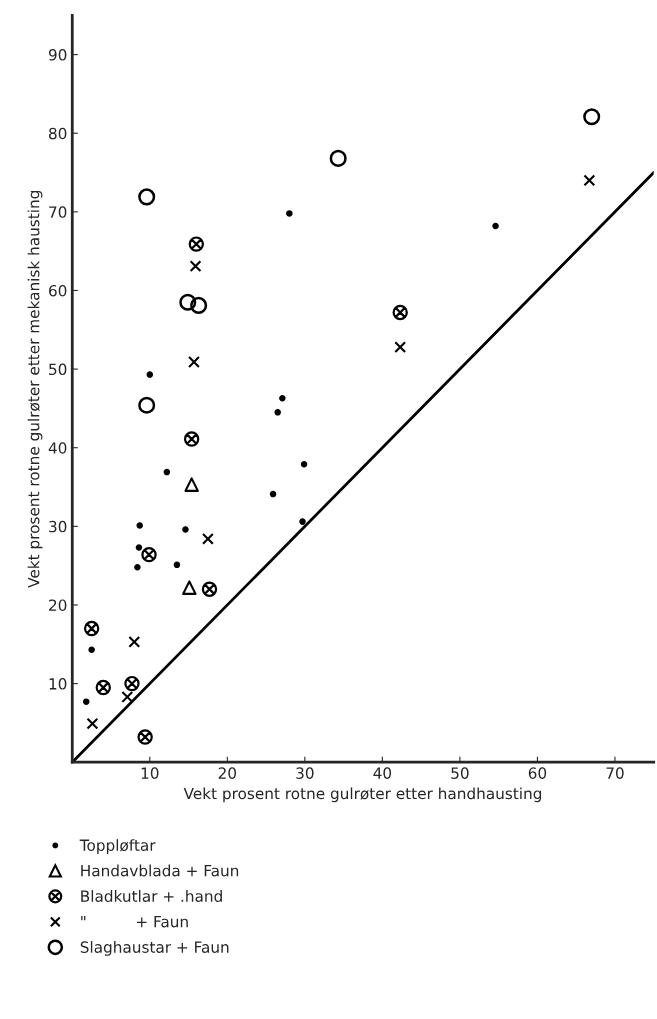 The height and width of the screenshot is (1019, 657). What do you see at coordinates (58, 290) in the screenshot?
I see `y-tick-label: 60` at bounding box center [58, 290].